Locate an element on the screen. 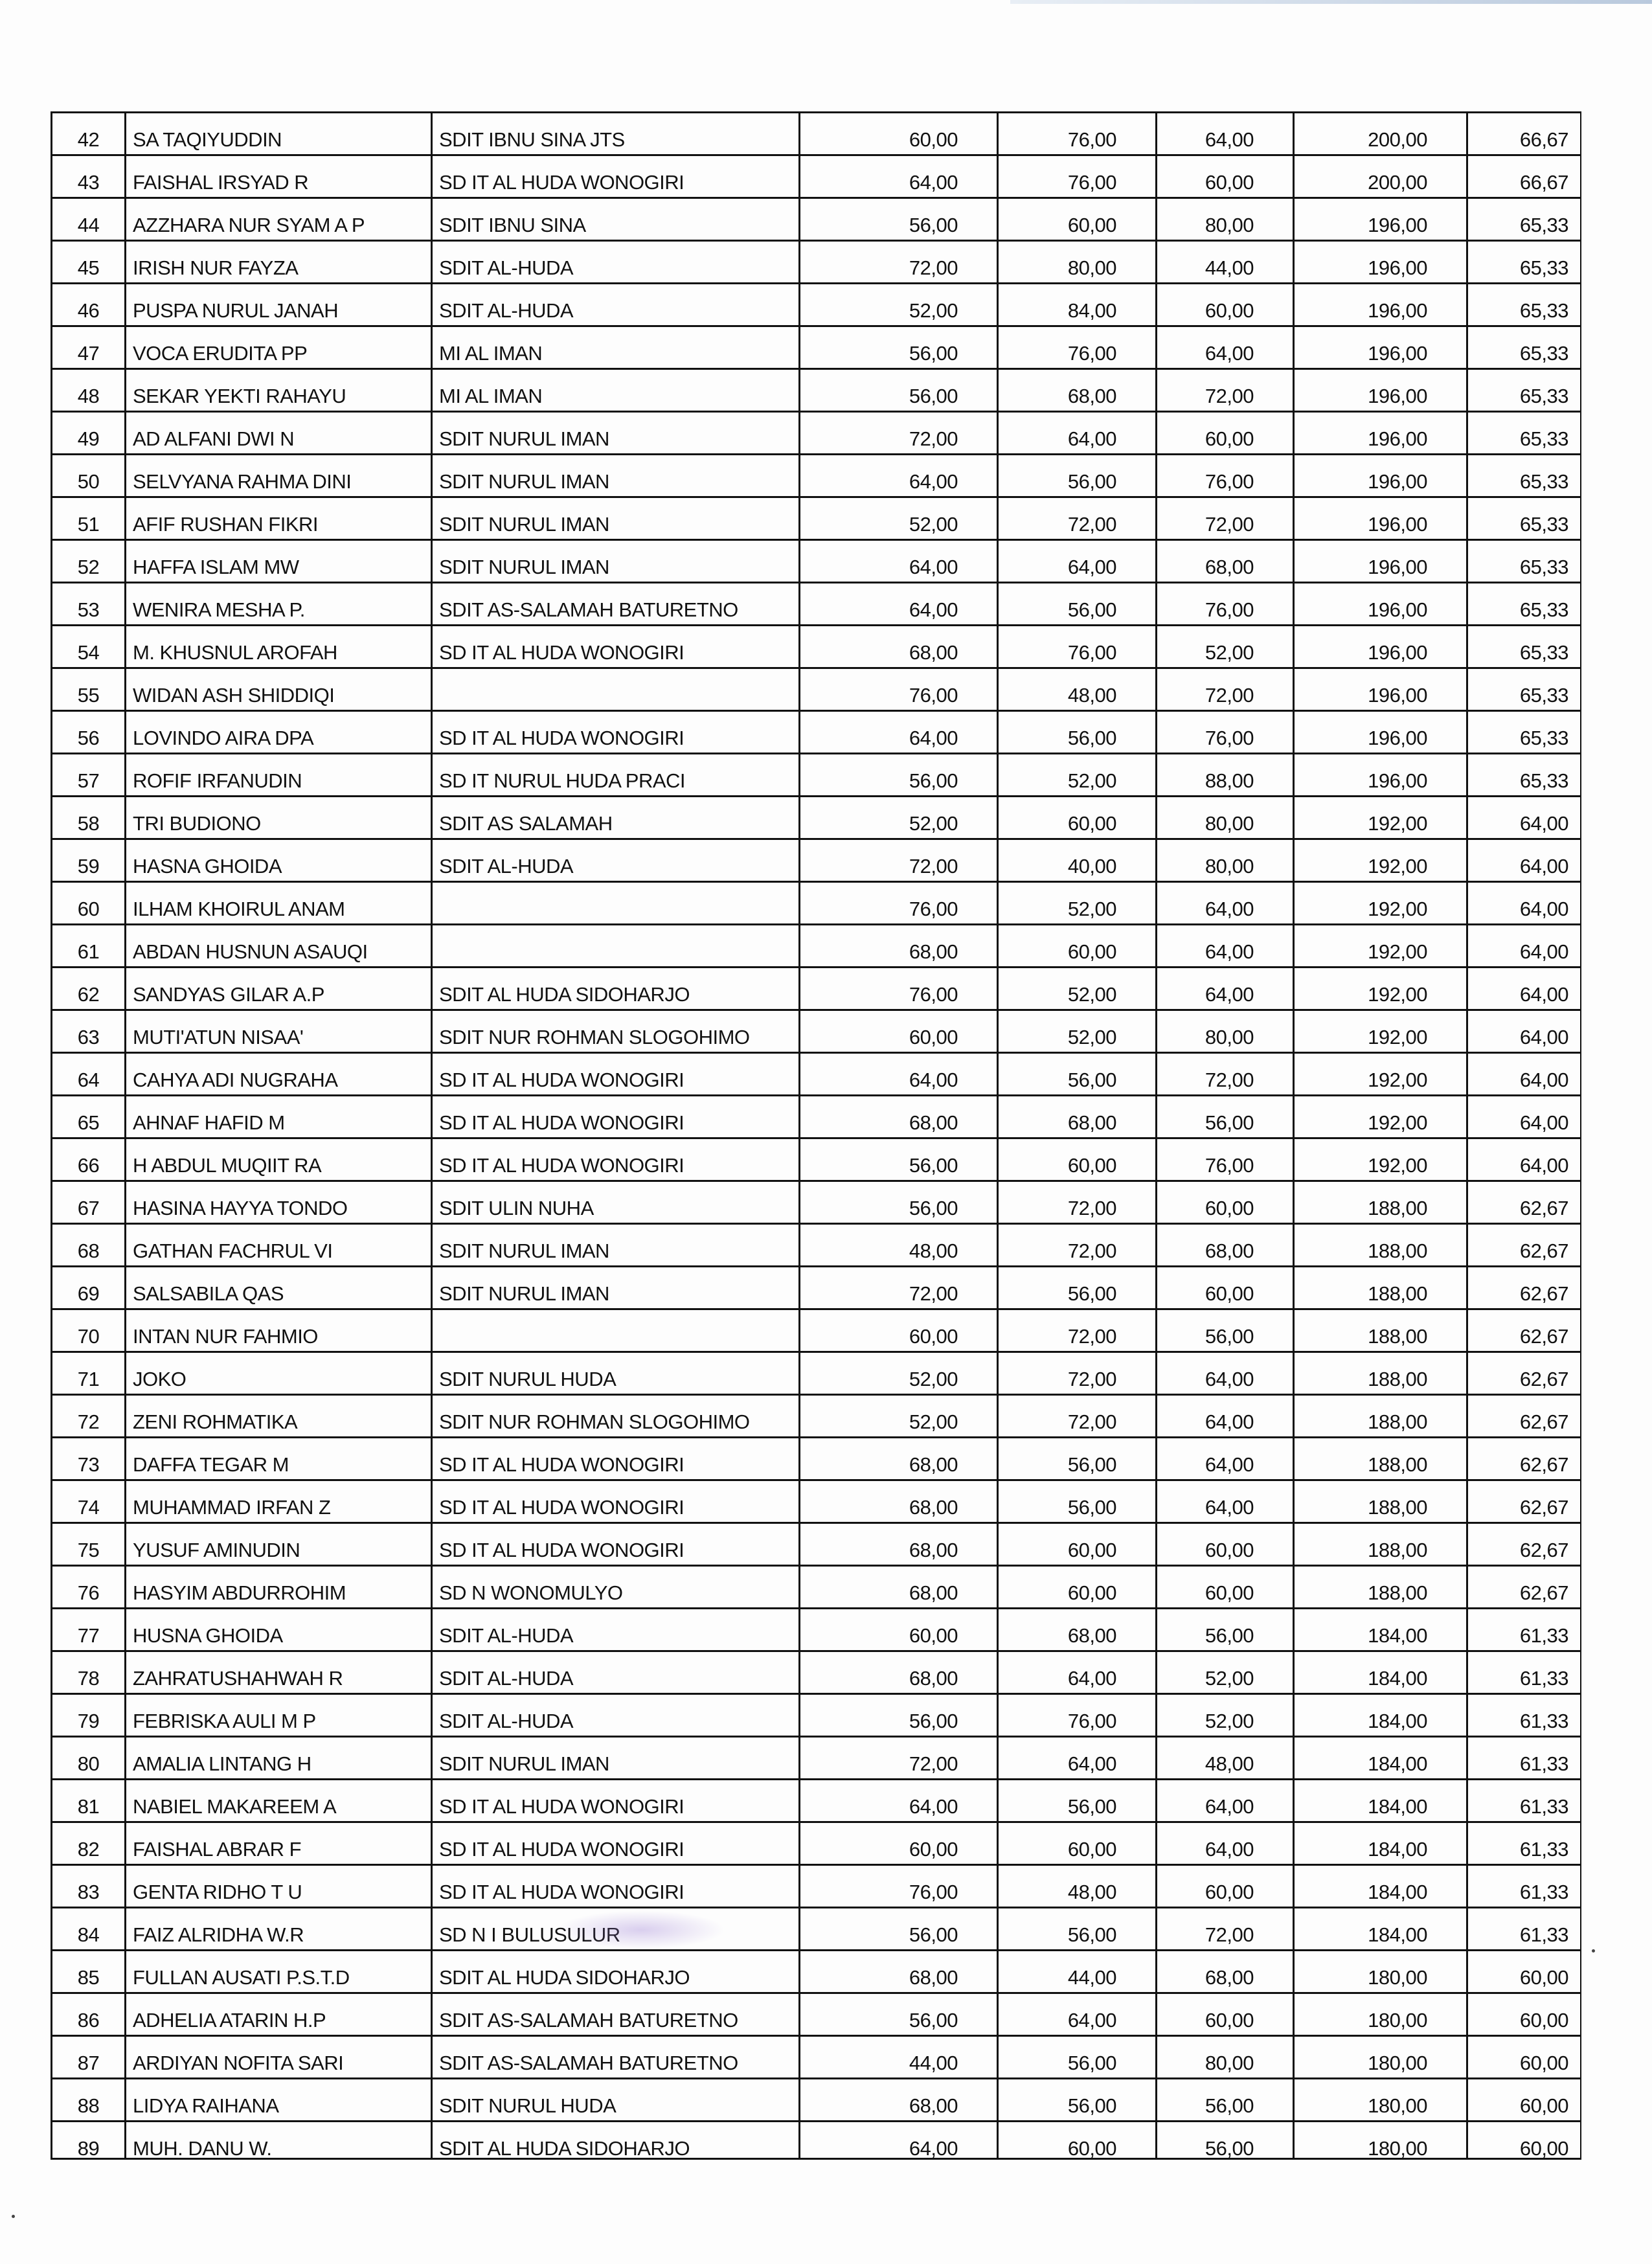 Image resolution: width=1652 pixels, height=2264 pixels. student-name: SEKAR YEKTI RAHAYU is located at coordinates (279, 391).